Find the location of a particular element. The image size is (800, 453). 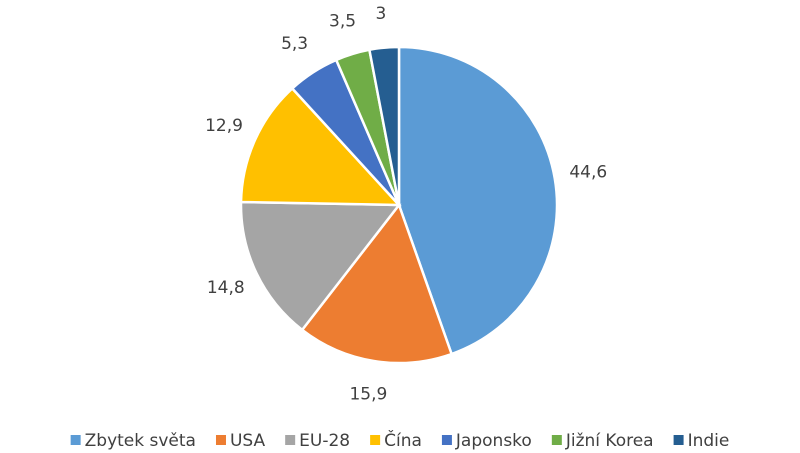

legend-label: Čína is located at coordinates (403, 440).